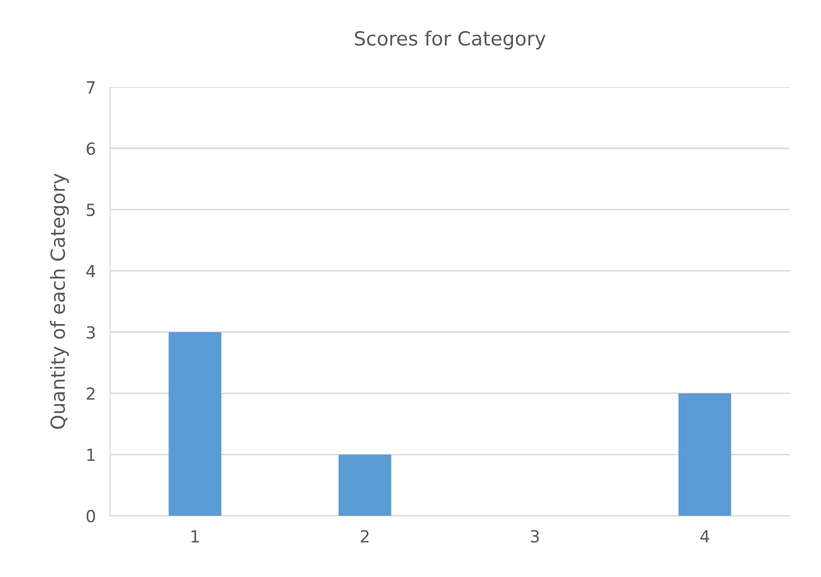 The width and height of the screenshot is (821, 577). I want to click on y-tick-label: 0, so click(91, 516).